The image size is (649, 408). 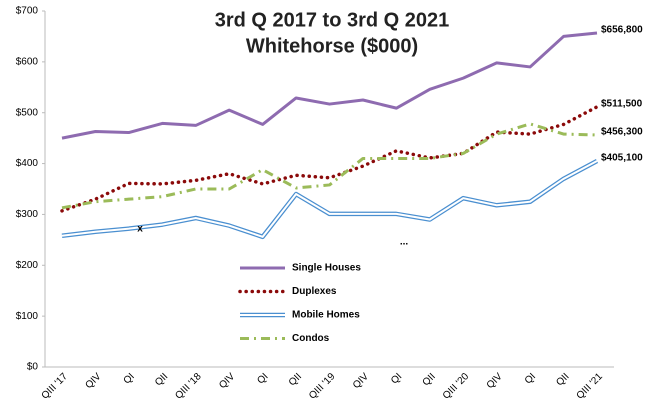 What do you see at coordinates (590, 386) in the screenshot?
I see `x-tick-label: QIII '21` at bounding box center [590, 386].